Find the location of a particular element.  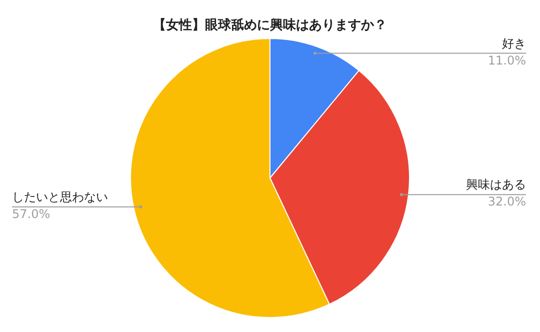

slice-label: したいと思わない is located at coordinates (60, 197).